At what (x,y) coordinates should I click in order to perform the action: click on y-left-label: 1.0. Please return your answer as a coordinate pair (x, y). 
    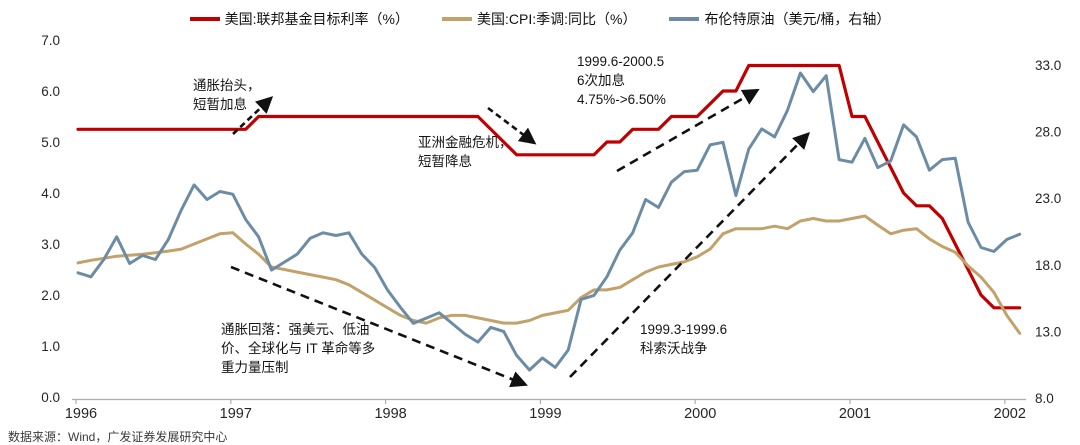
    Looking at the image, I should click on (50, 346).